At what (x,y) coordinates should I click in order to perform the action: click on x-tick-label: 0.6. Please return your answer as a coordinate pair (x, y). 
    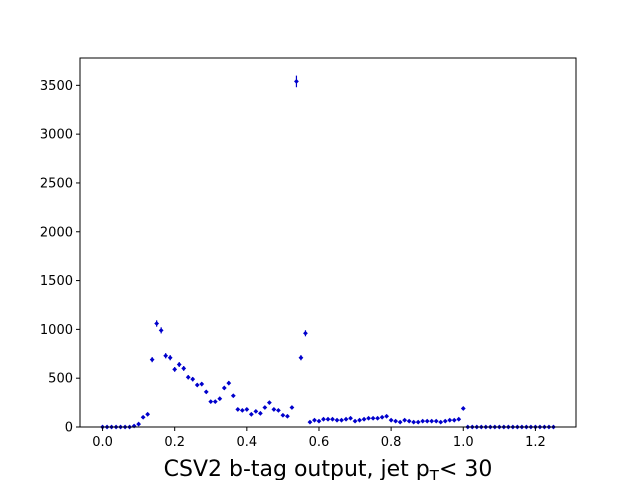
    Looking at the image, I should click on (319, 442).